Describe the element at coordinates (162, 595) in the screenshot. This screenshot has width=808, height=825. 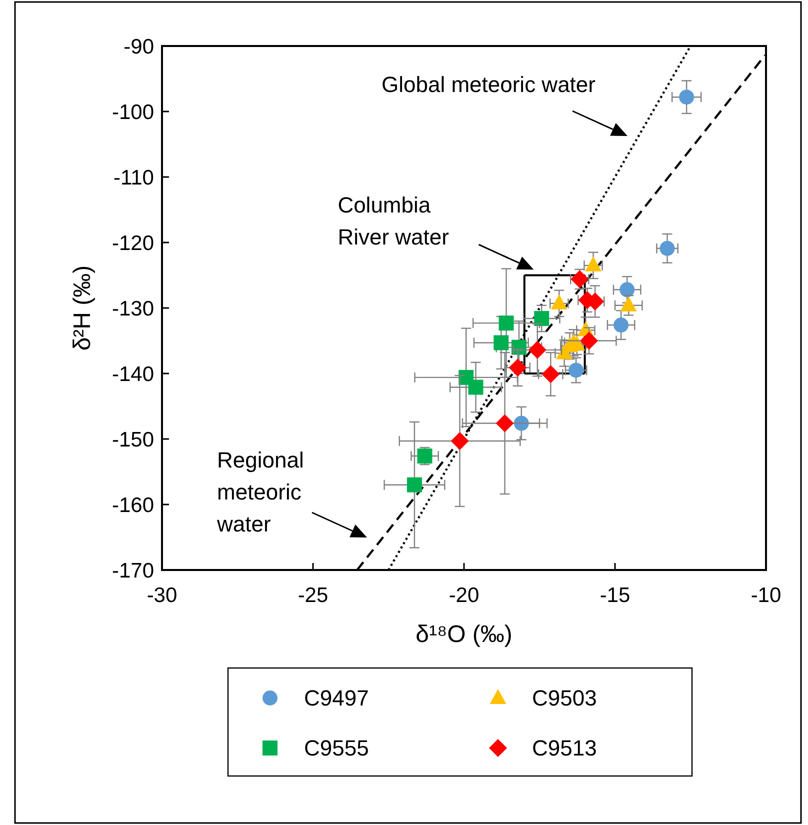
I see `x-tick-label: -30` at that location.